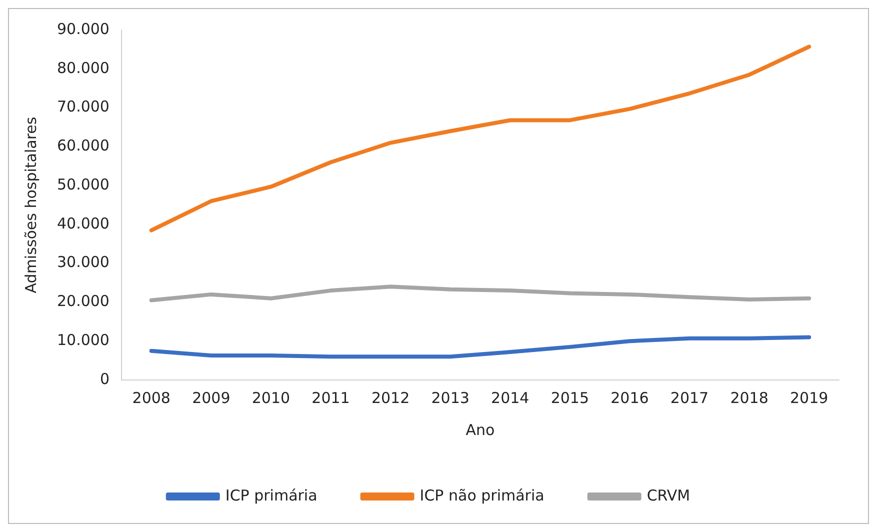 This screenshot has width=877, height=532. Describe the element at coordinates (668, 495) in the screenshot. I see `legend-label: CRVM` at that location.